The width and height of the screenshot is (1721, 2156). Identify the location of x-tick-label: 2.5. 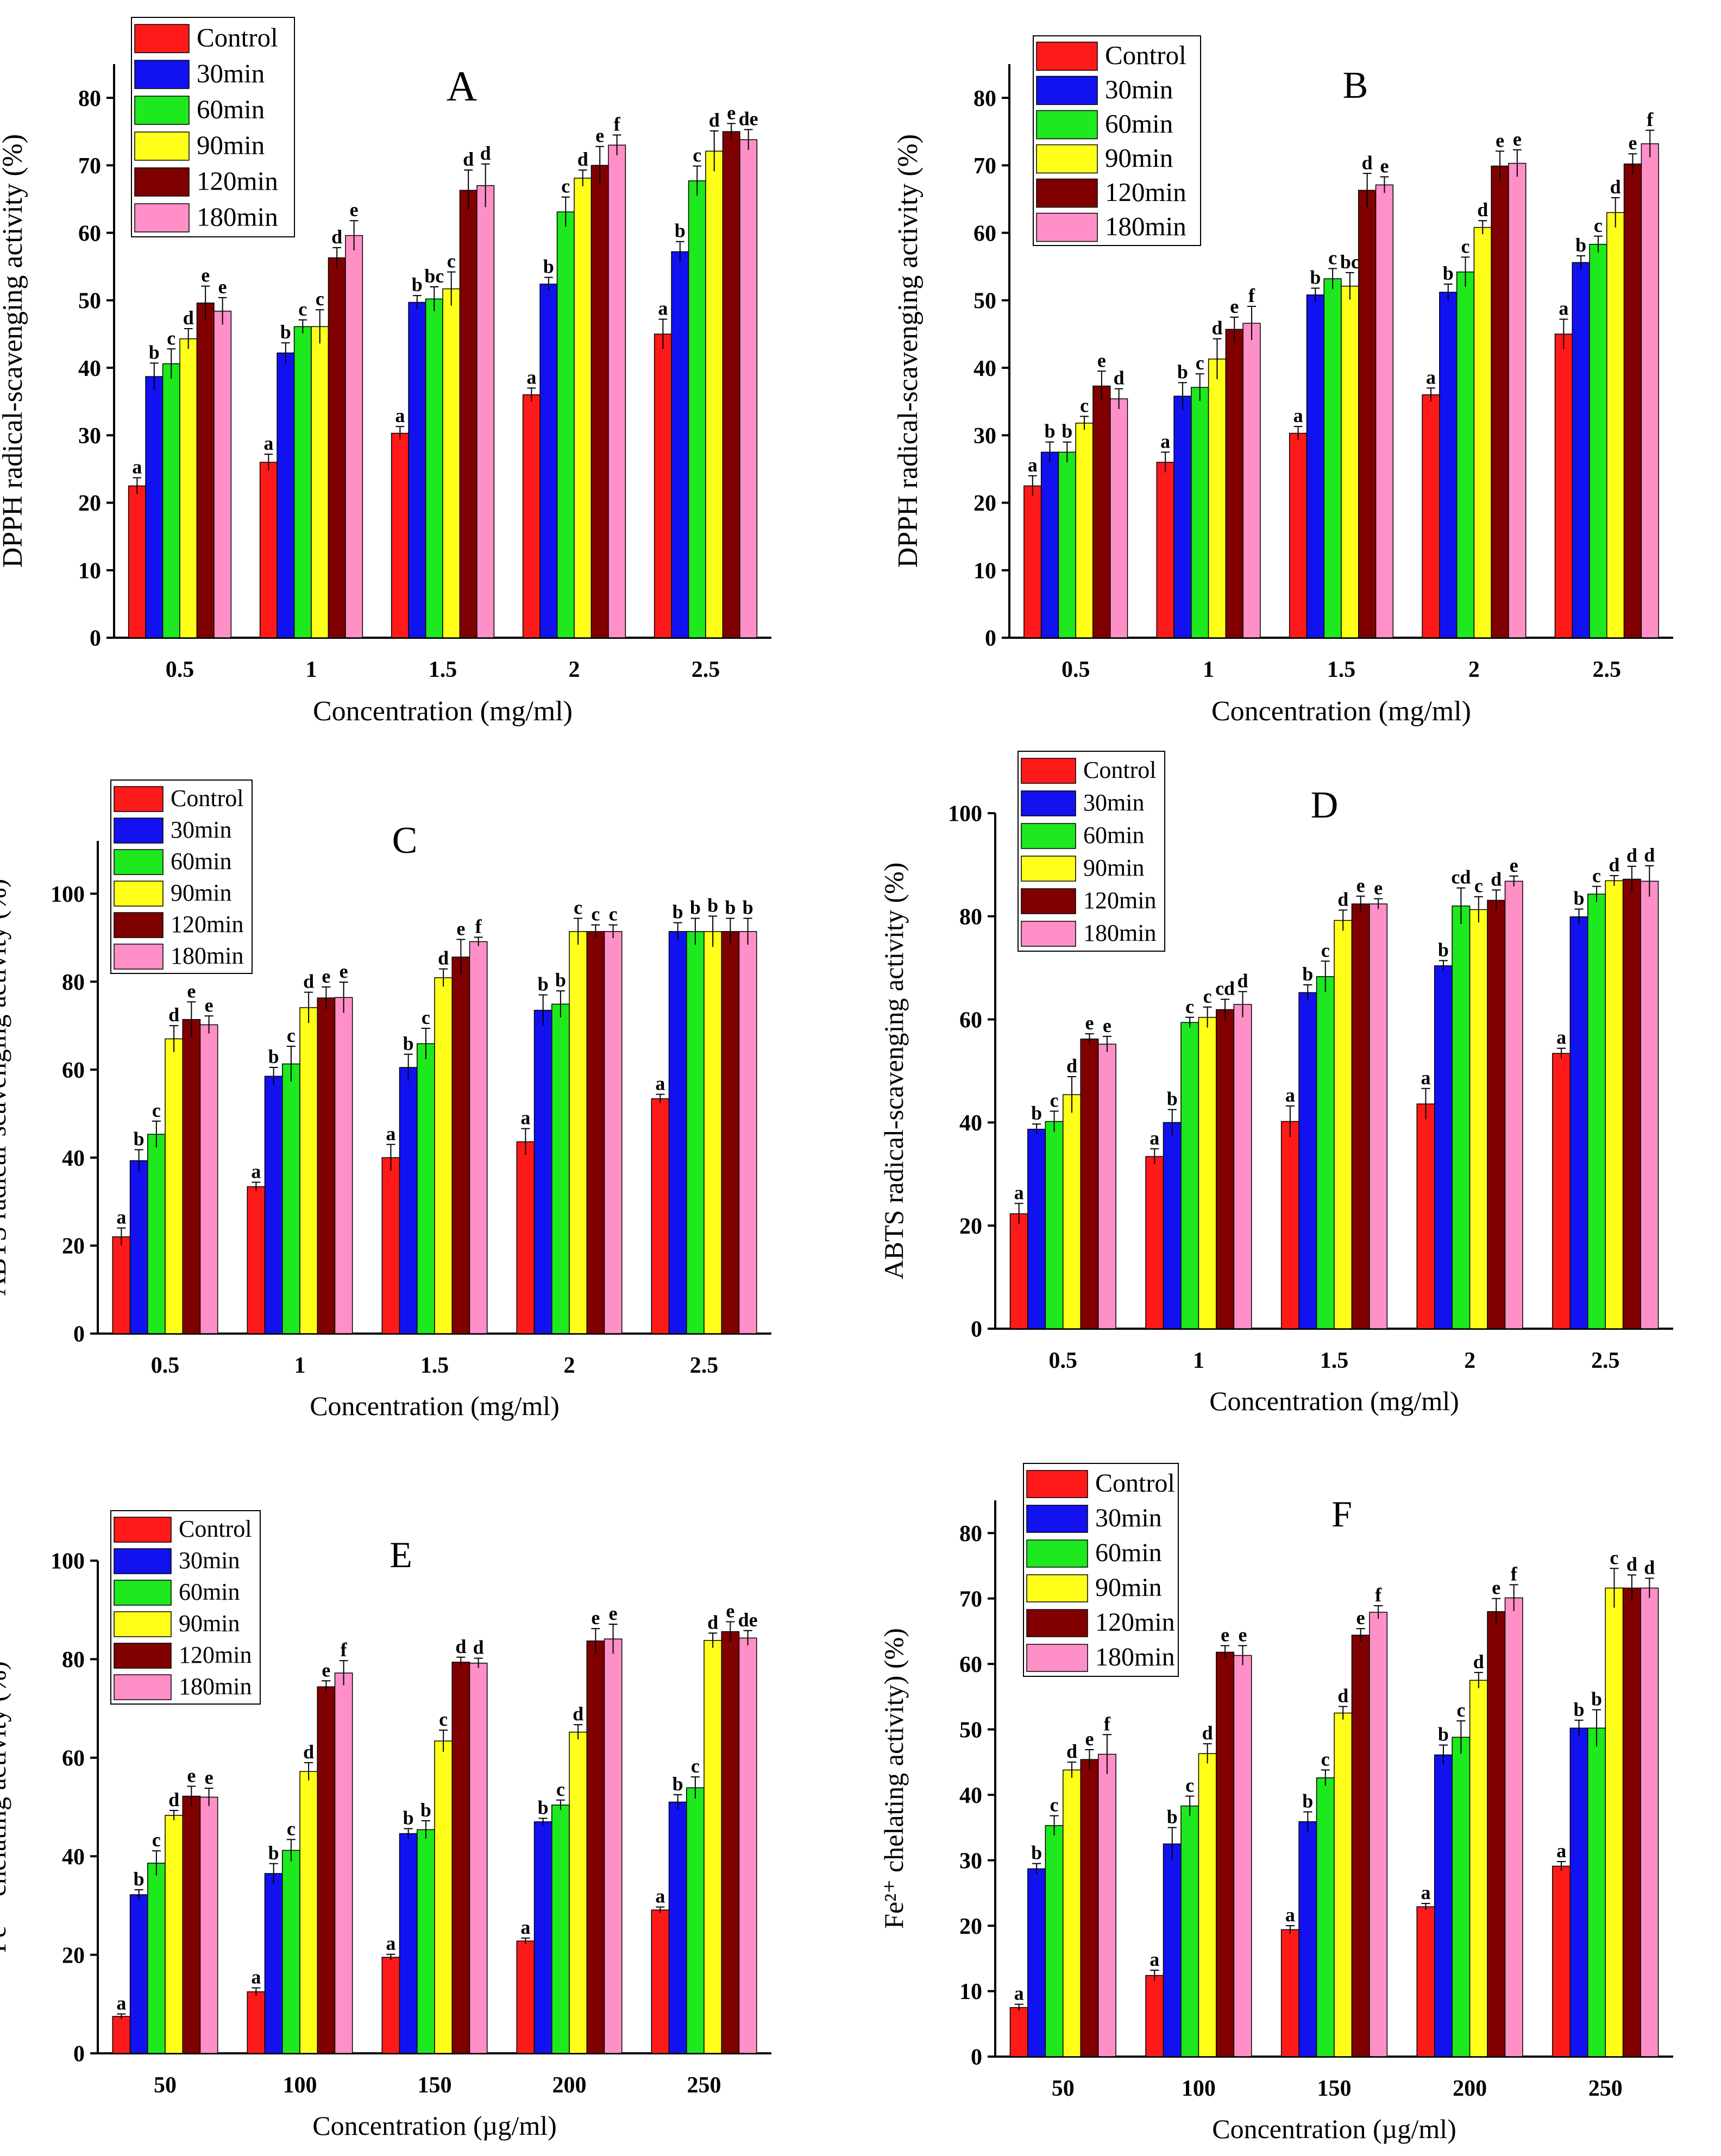
(1607, 669).